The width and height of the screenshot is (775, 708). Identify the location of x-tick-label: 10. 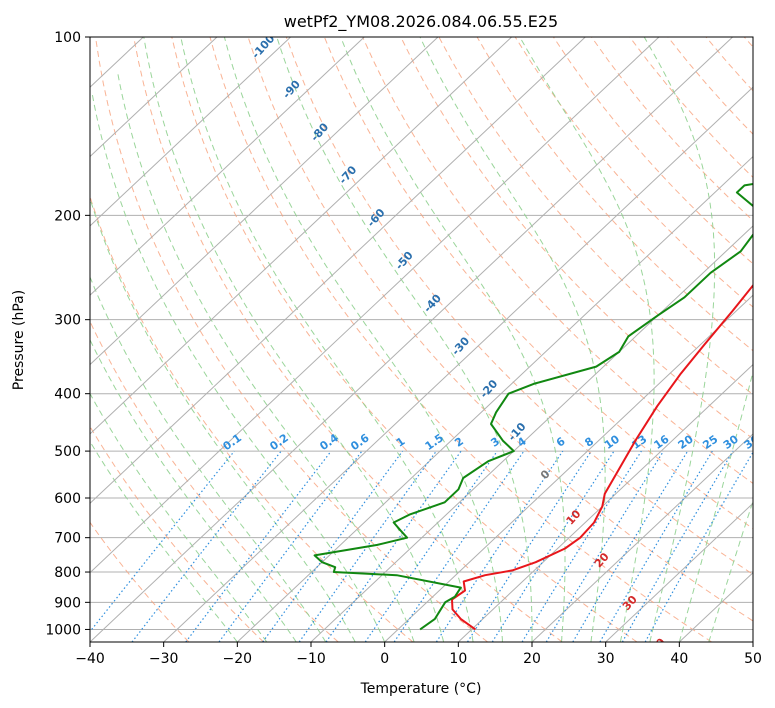
(458, 659).